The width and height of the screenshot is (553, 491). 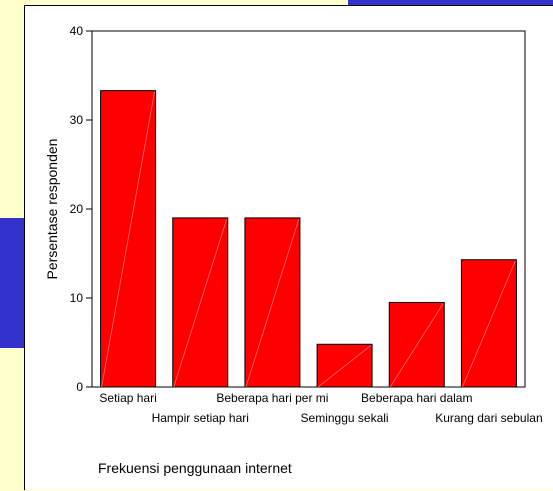 I want to click on x-axis-title: Frekuensi penggunaan internet, so click(x=195, y=468).